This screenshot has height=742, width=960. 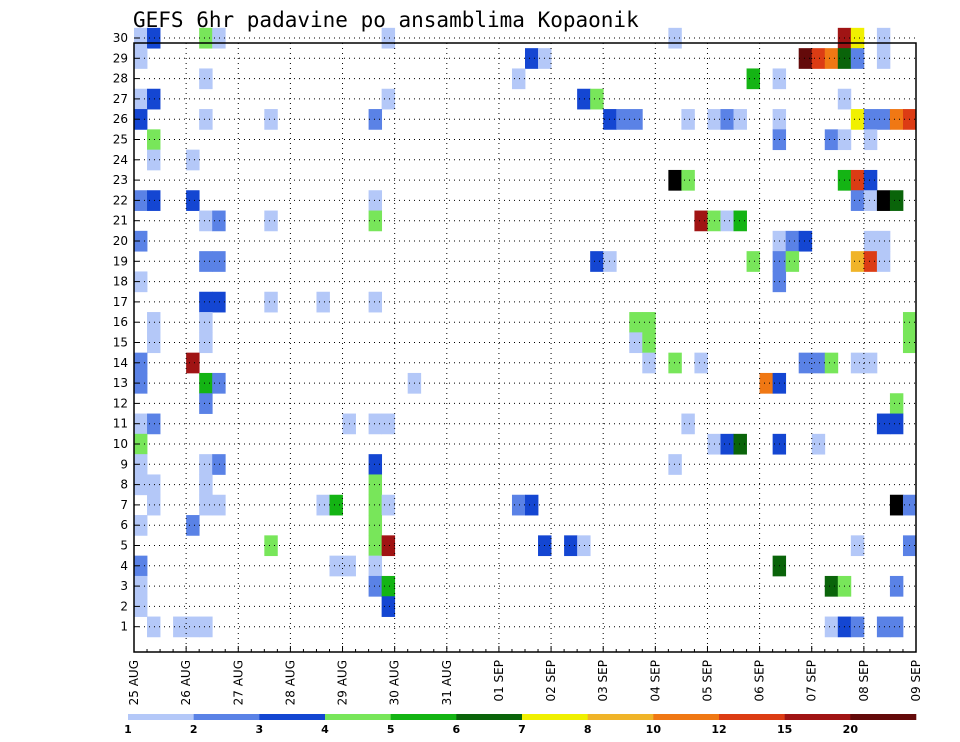 What do you see at coordinates (260, 729) in the screenshot?
I see `colorbar-label: 3` at bounding box center [260, 729].